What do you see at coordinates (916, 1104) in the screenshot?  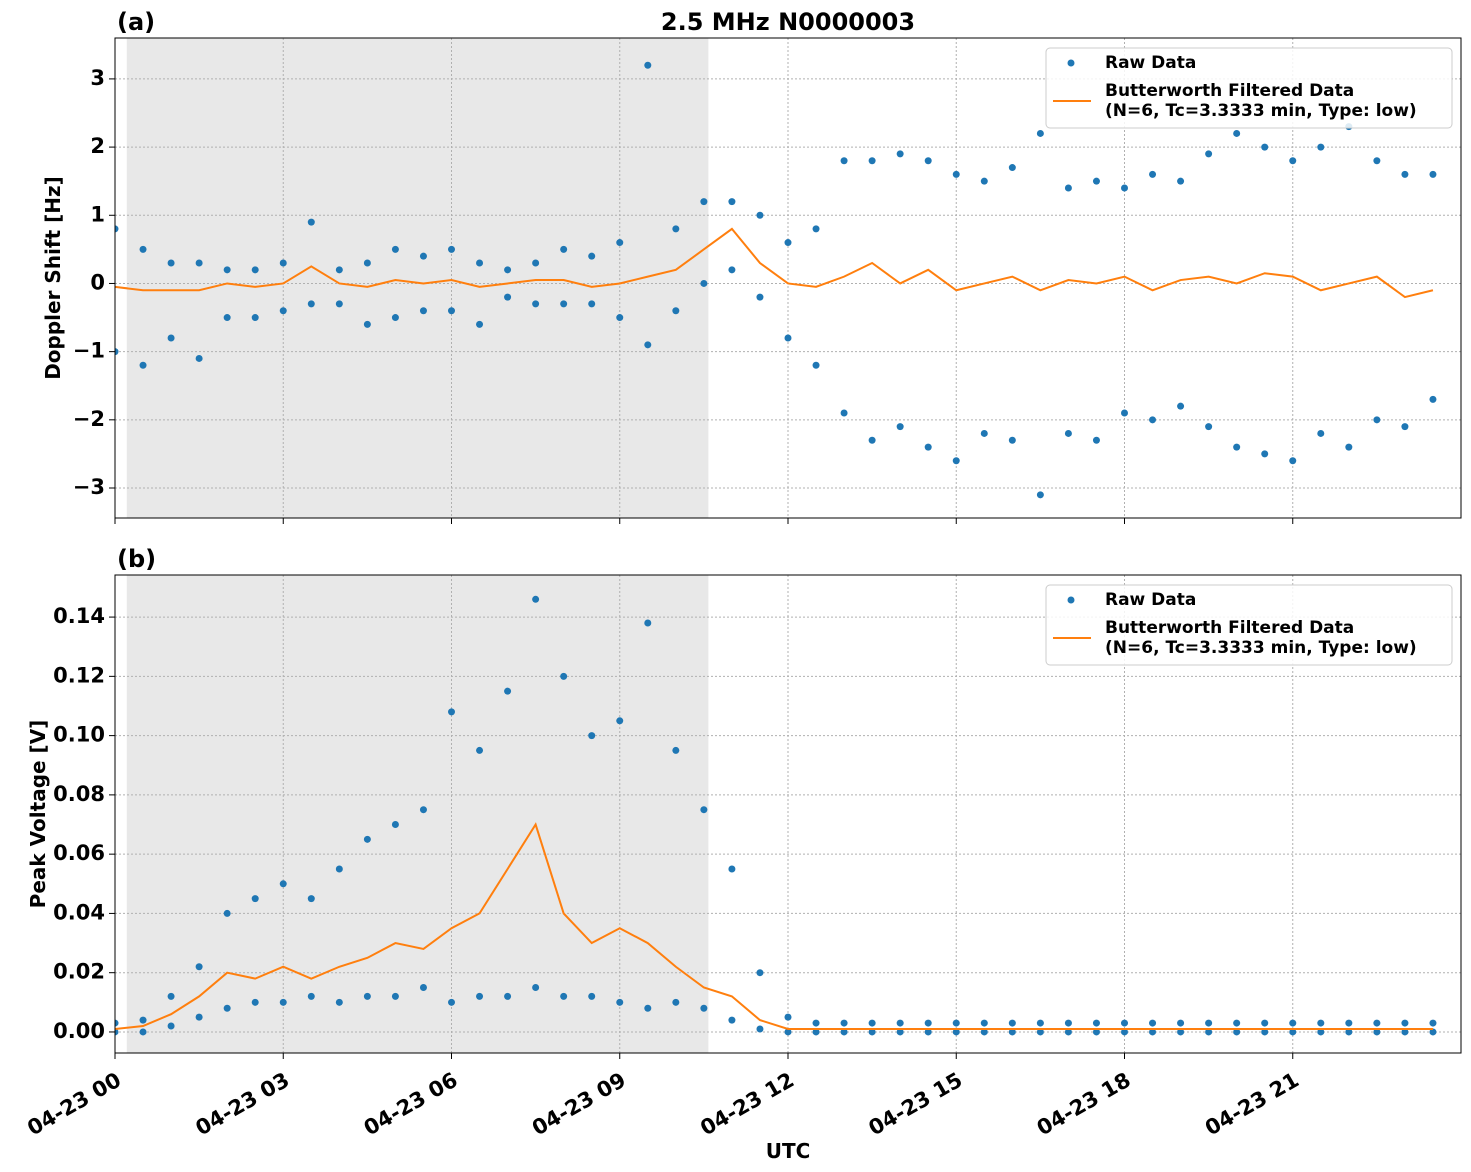 I see `x-tick-label: 04-23 15` at bounding box center [916, 1104].